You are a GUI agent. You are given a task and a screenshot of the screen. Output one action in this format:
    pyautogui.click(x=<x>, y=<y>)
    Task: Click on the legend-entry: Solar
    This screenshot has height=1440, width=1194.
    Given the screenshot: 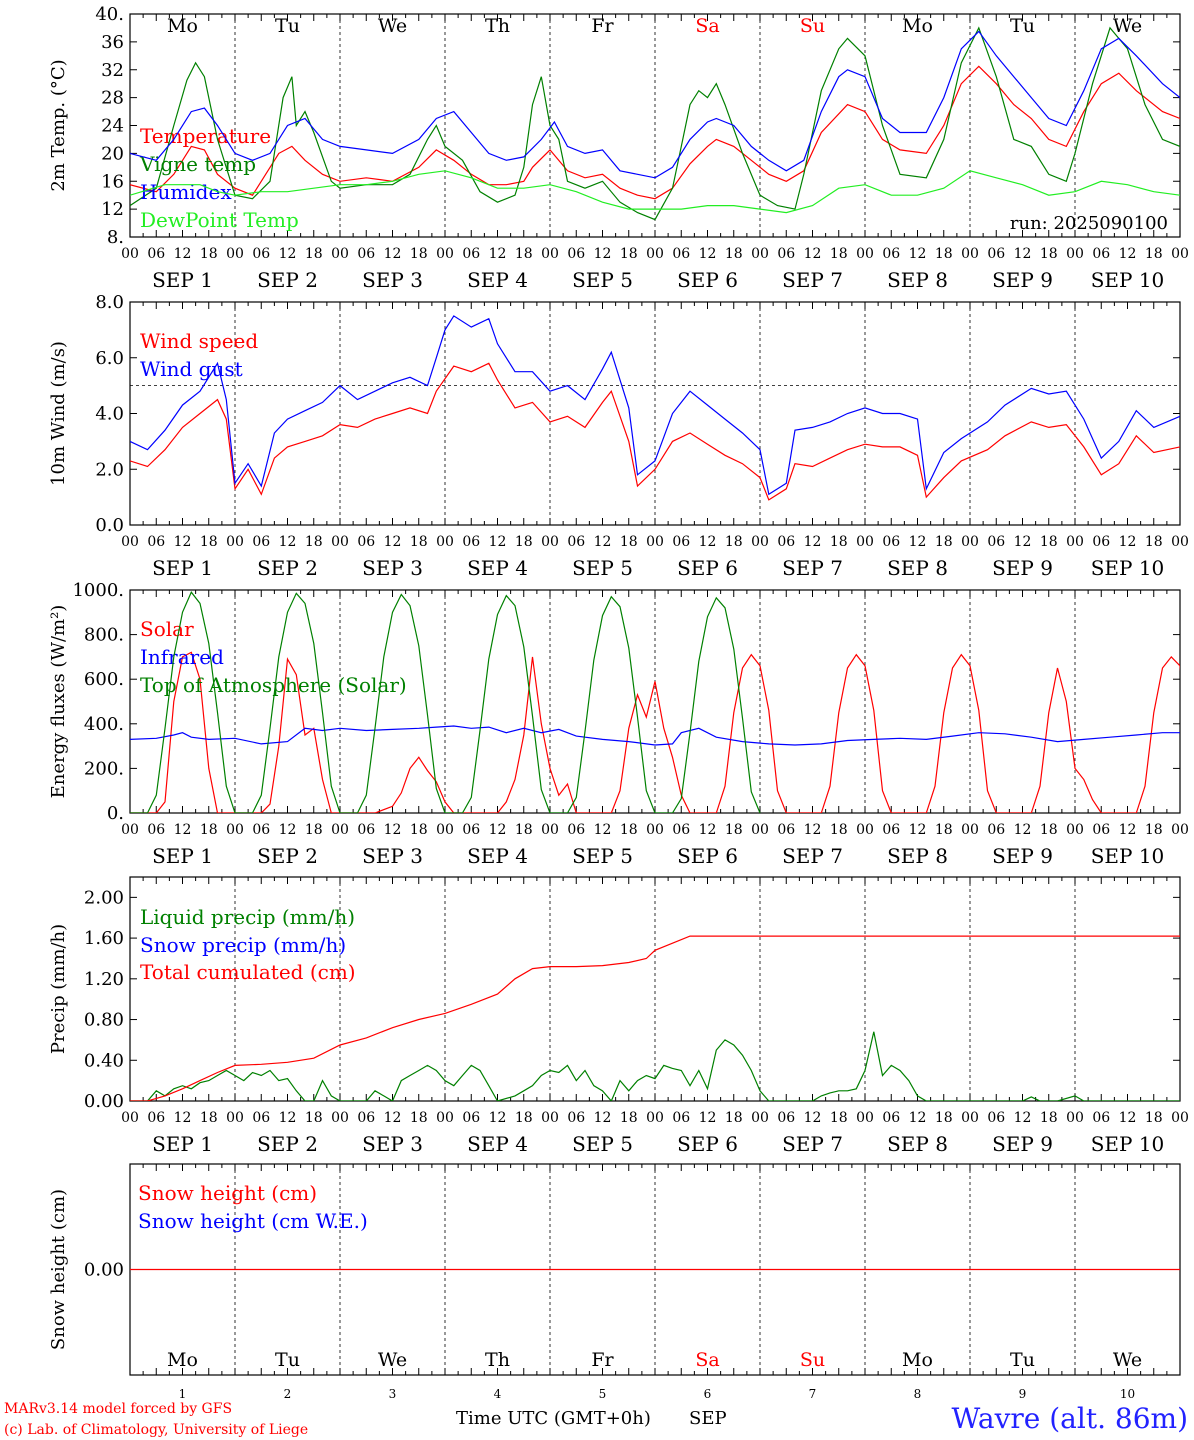 What is the action you would take?
    pyautogui.click(x=167, y=629)
    